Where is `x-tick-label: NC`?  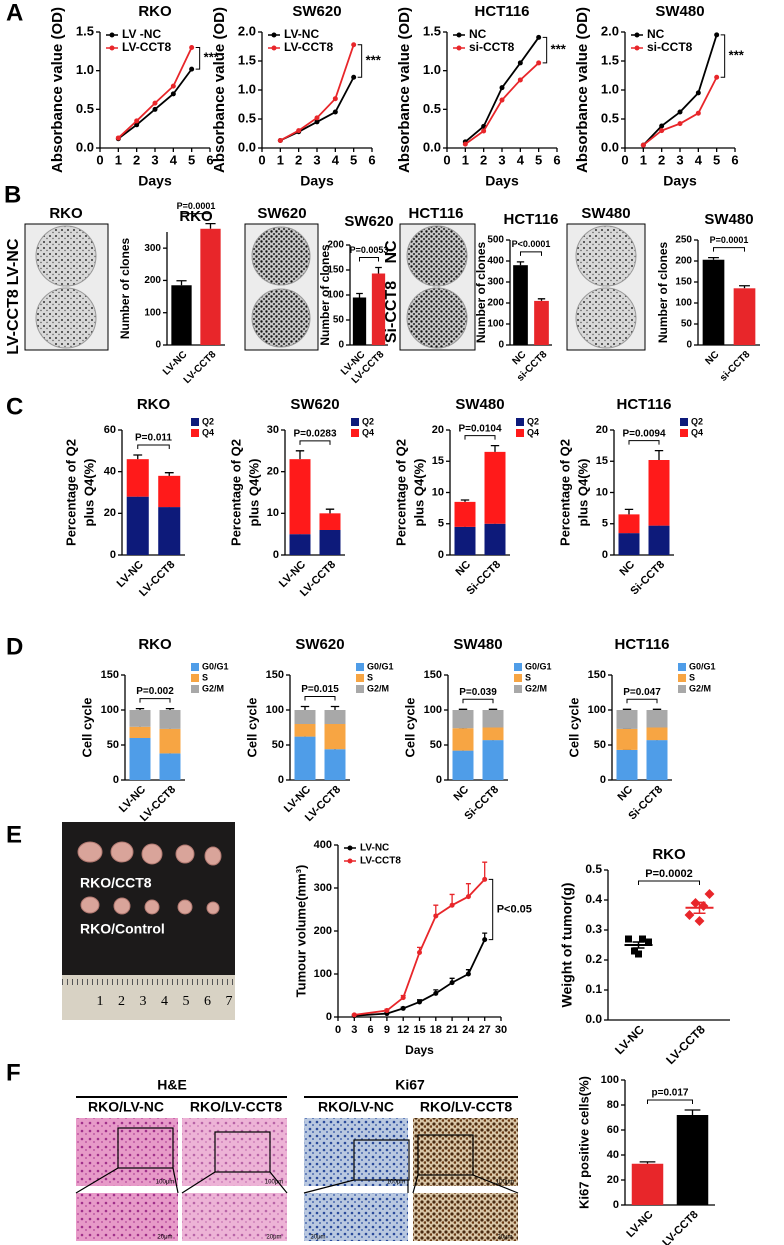
x-tick-label: NC is located at coordinates (627, 569).